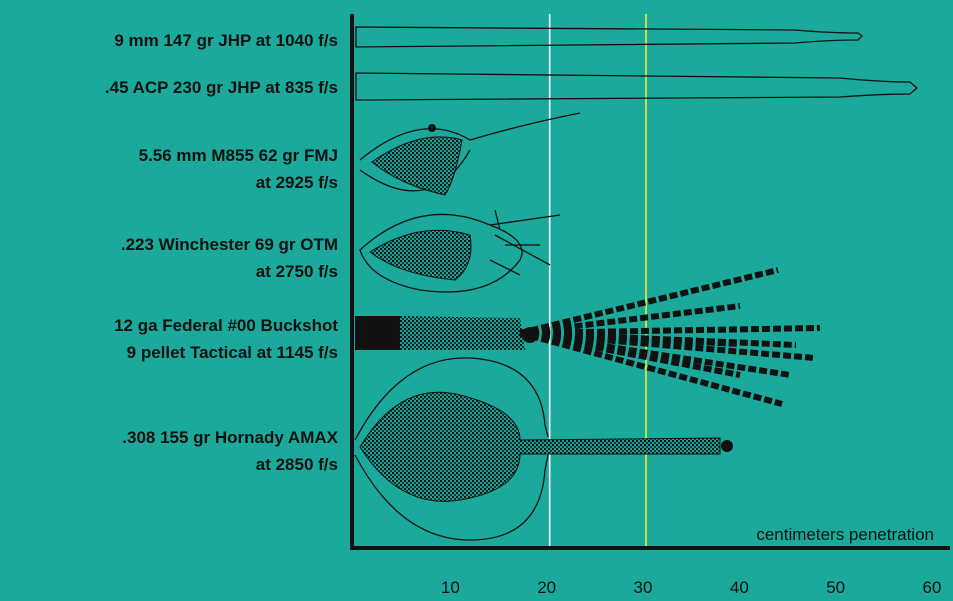 The width and height of the screenshot is (953, 601). What do you see at coordinates (226, 325) in the screenshot?
I see `row-label: 12 ga Federal #00 Buckshot` at bounding box center [226, 325].